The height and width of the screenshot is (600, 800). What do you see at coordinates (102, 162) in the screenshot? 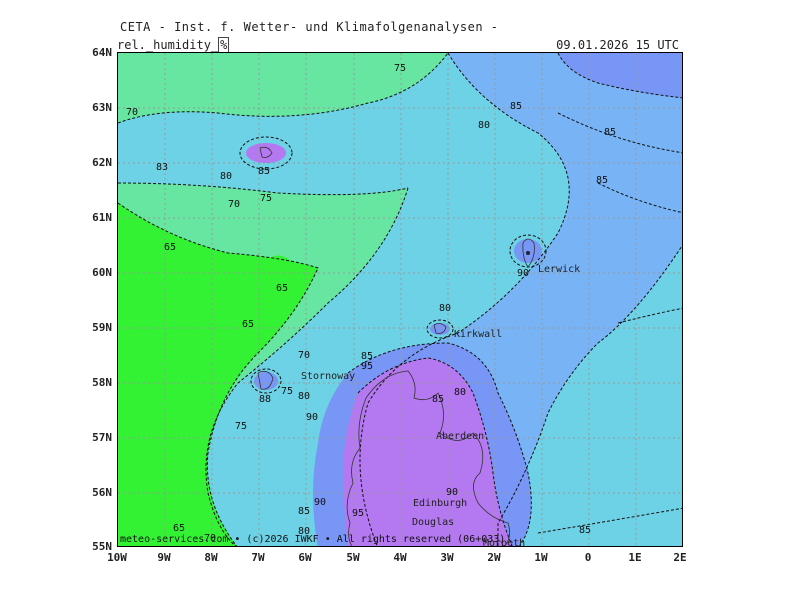
I see `lat-label: 62N` at bounding box center [102, 162].